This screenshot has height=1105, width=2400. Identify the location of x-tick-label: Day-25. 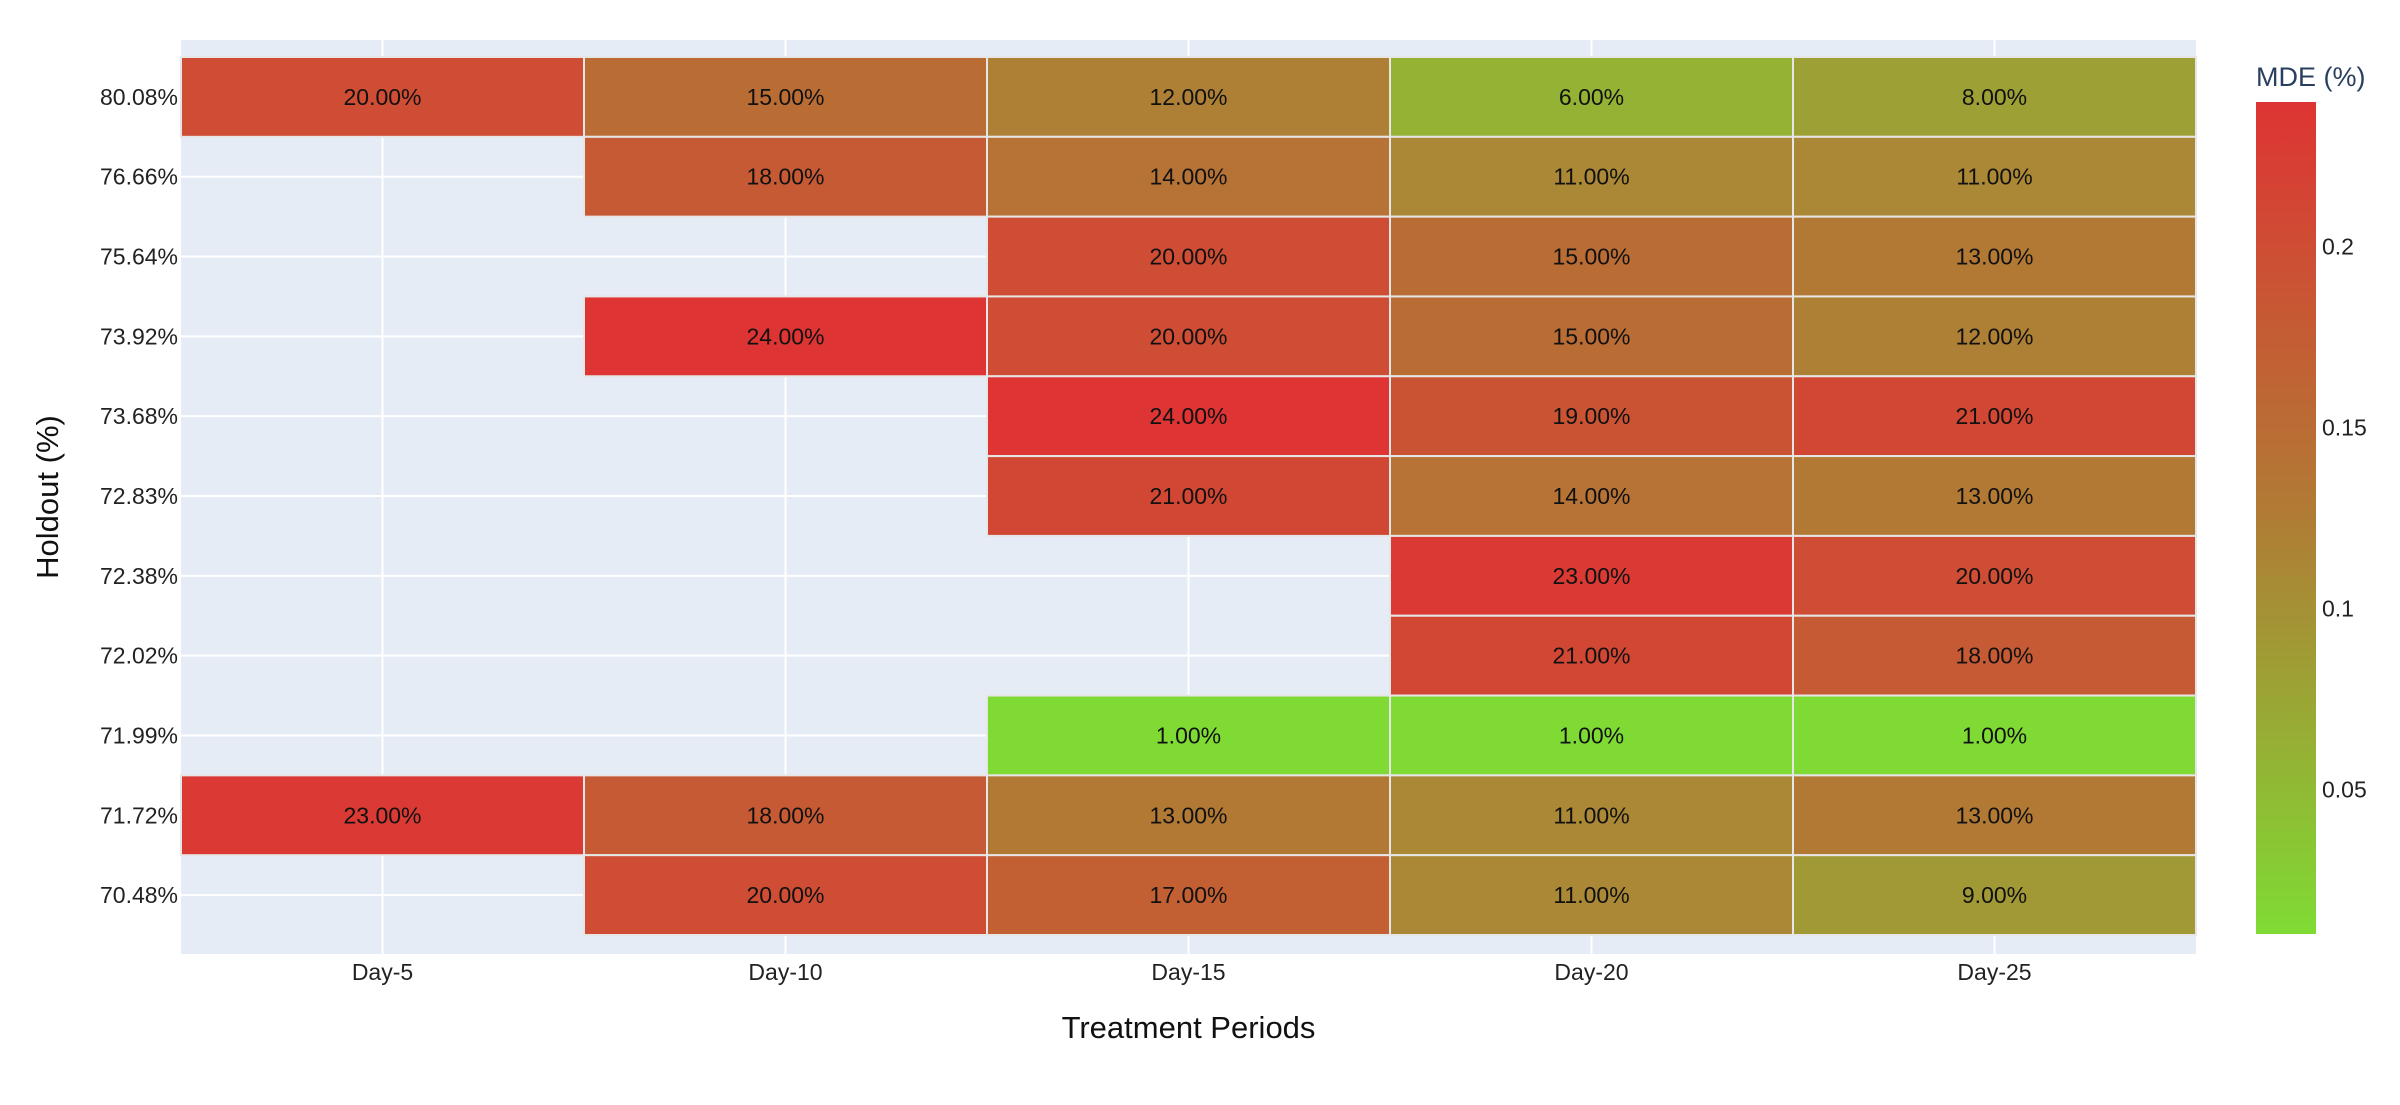
(1994, 972).